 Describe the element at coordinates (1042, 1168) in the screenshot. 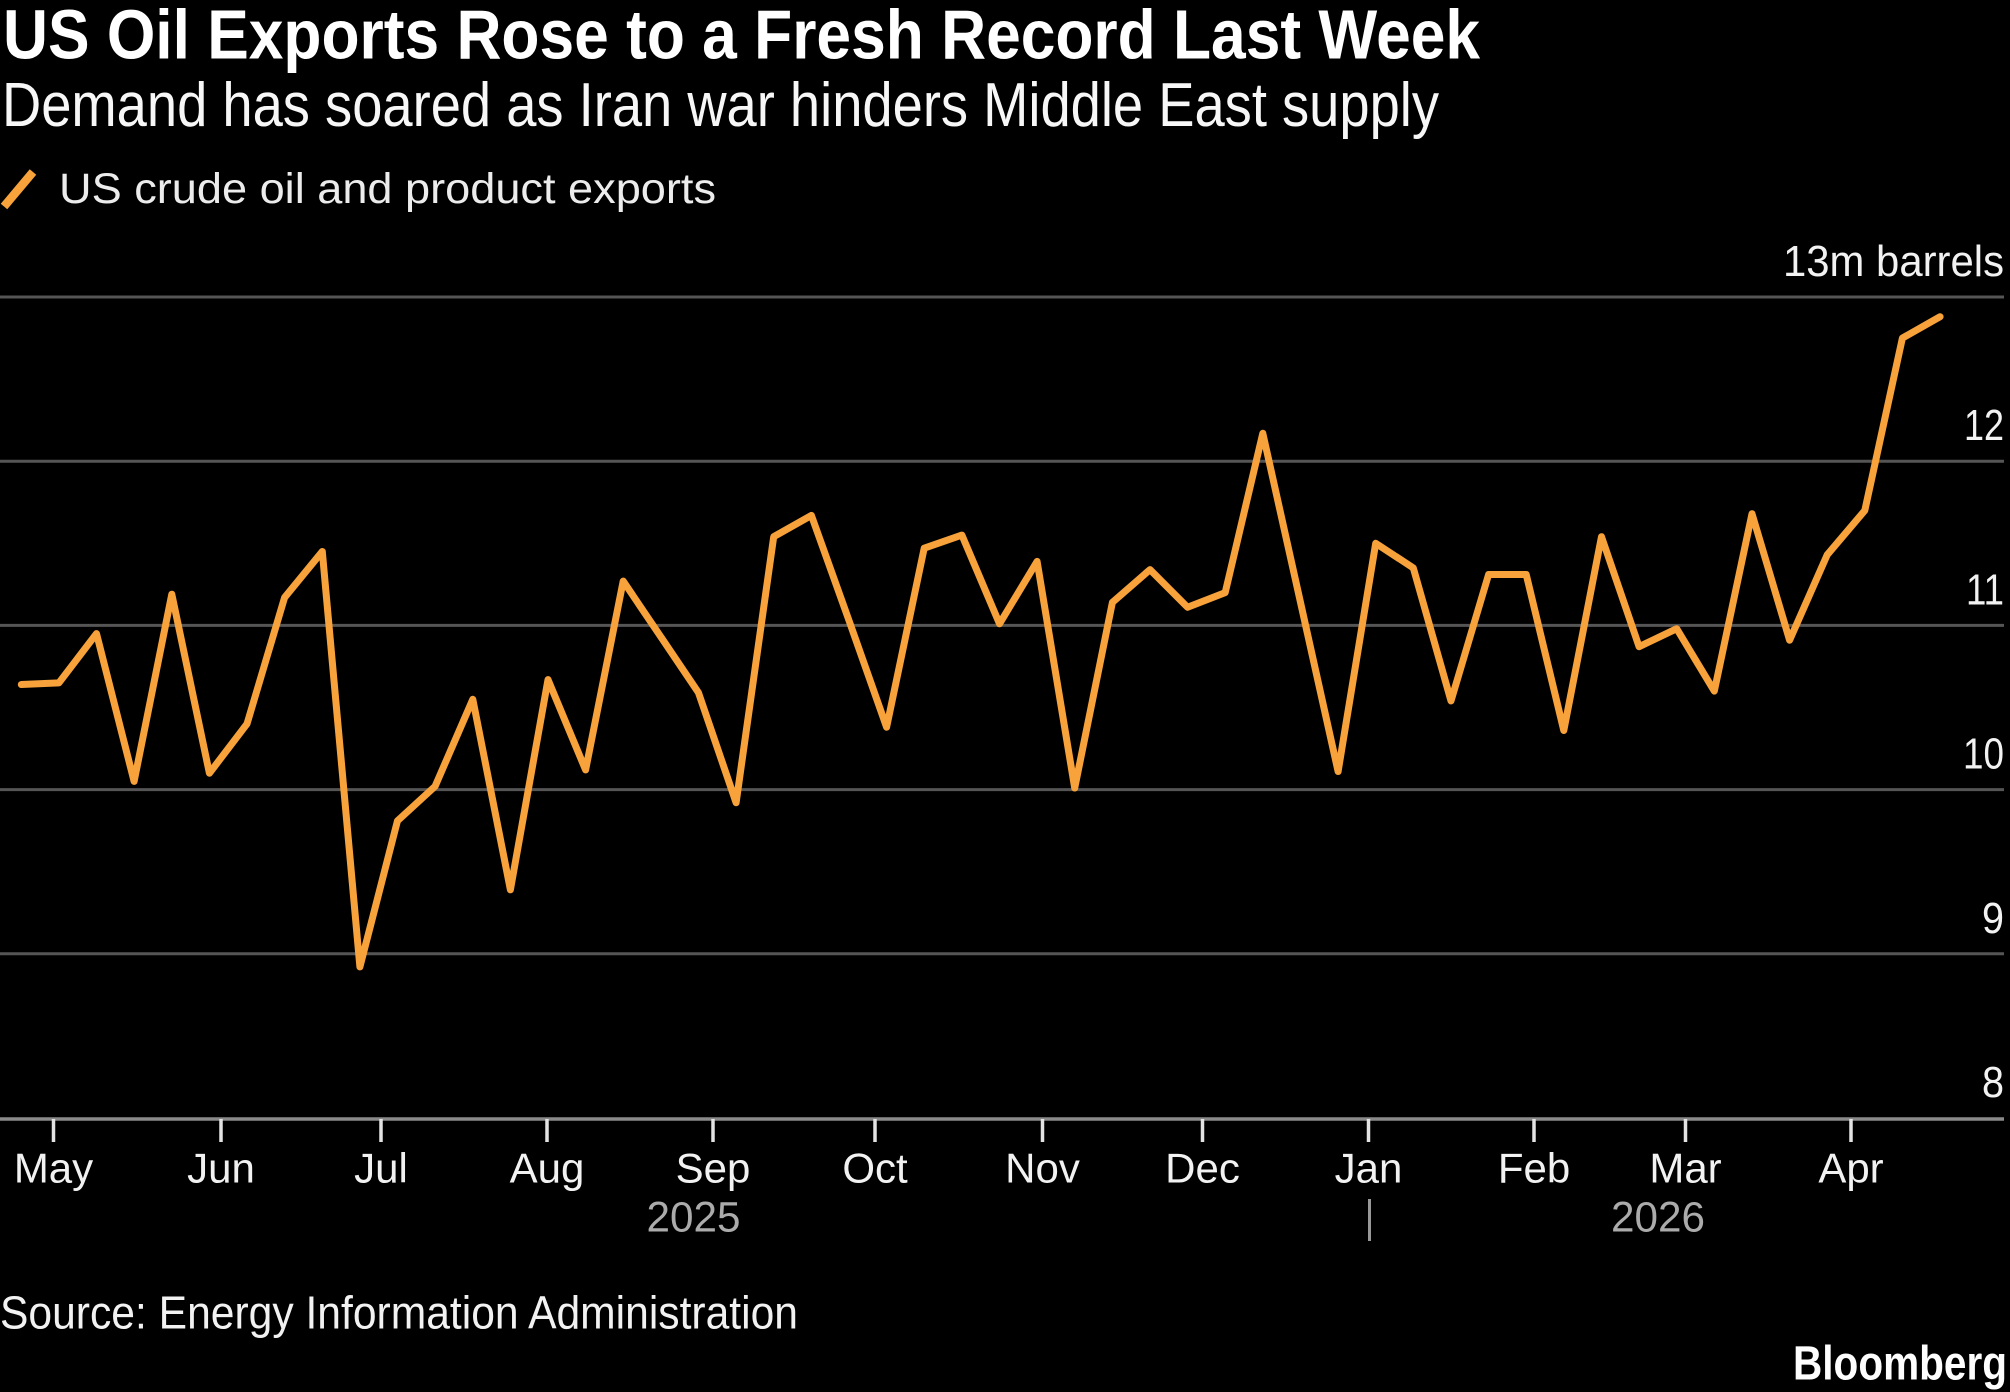

I see `svg-text: Nov` at that location.